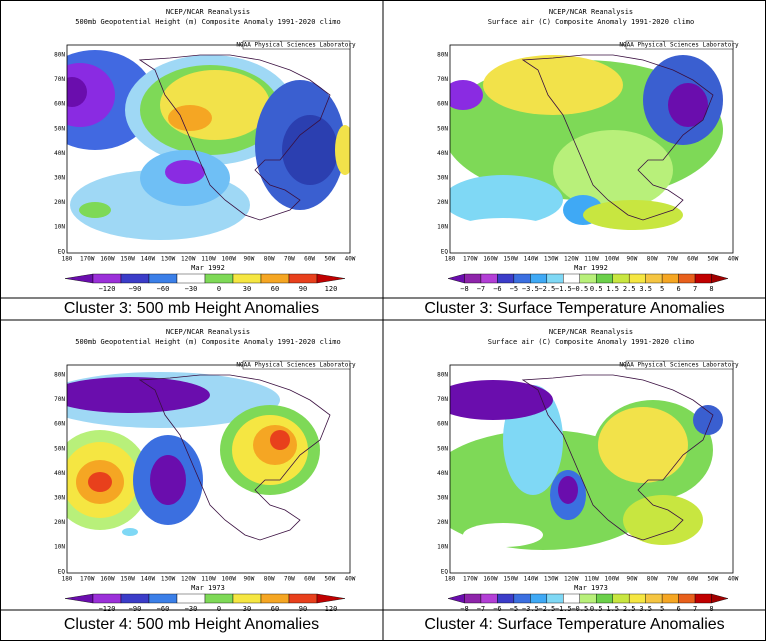 The image size is (766, 641). I want to click on colorbar-label: 7, so click(695, 609).